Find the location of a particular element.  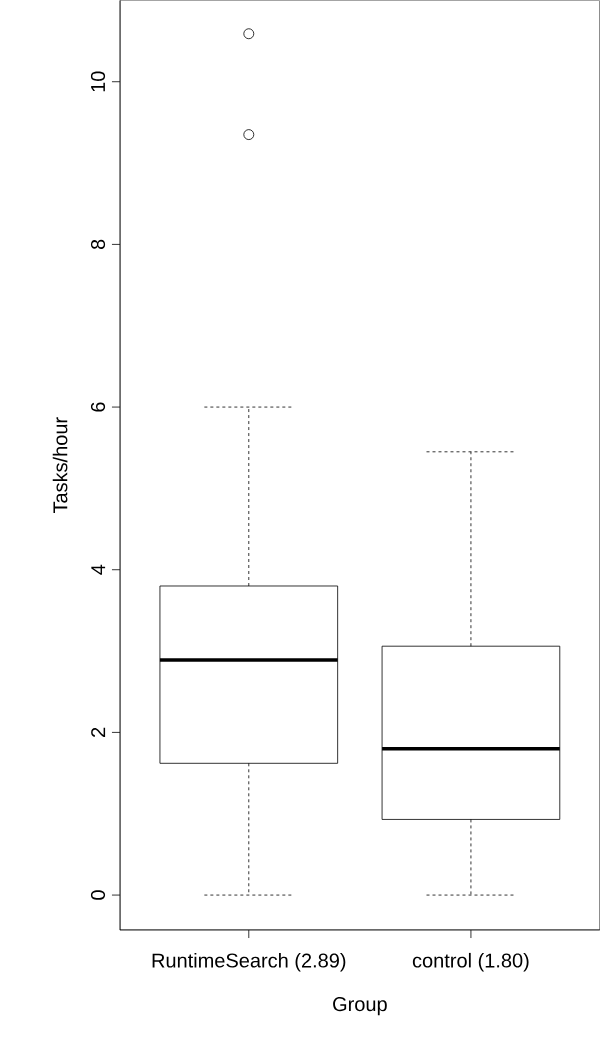

y-tick-label: 0 is located at coordinates (98, 895).